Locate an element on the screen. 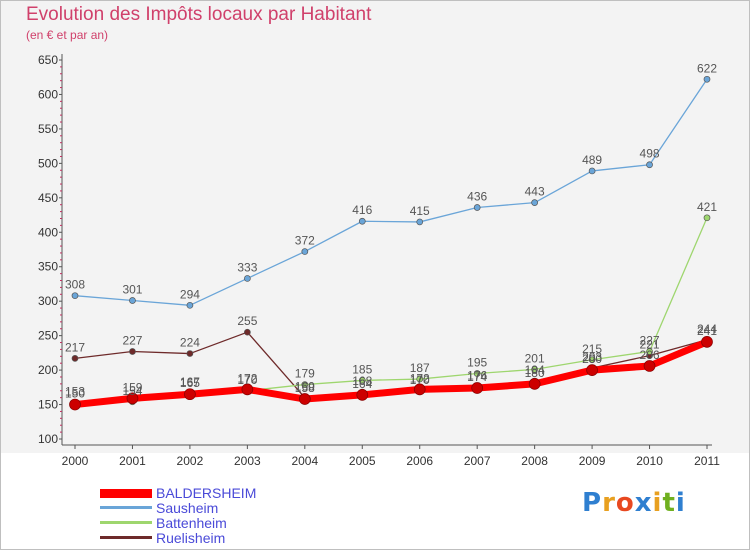 This screenshot has width=750, height=550. chart-title: Evolution des Impôts locaux par Habitant is located at coordinates (199, 14).